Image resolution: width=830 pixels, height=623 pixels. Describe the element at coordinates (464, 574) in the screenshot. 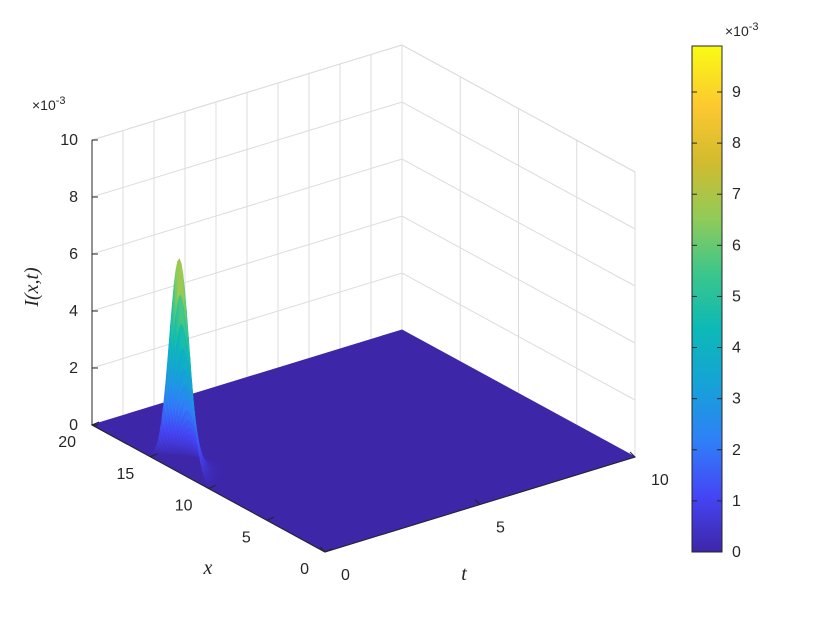

I see `t-axis-label: t` at that location.